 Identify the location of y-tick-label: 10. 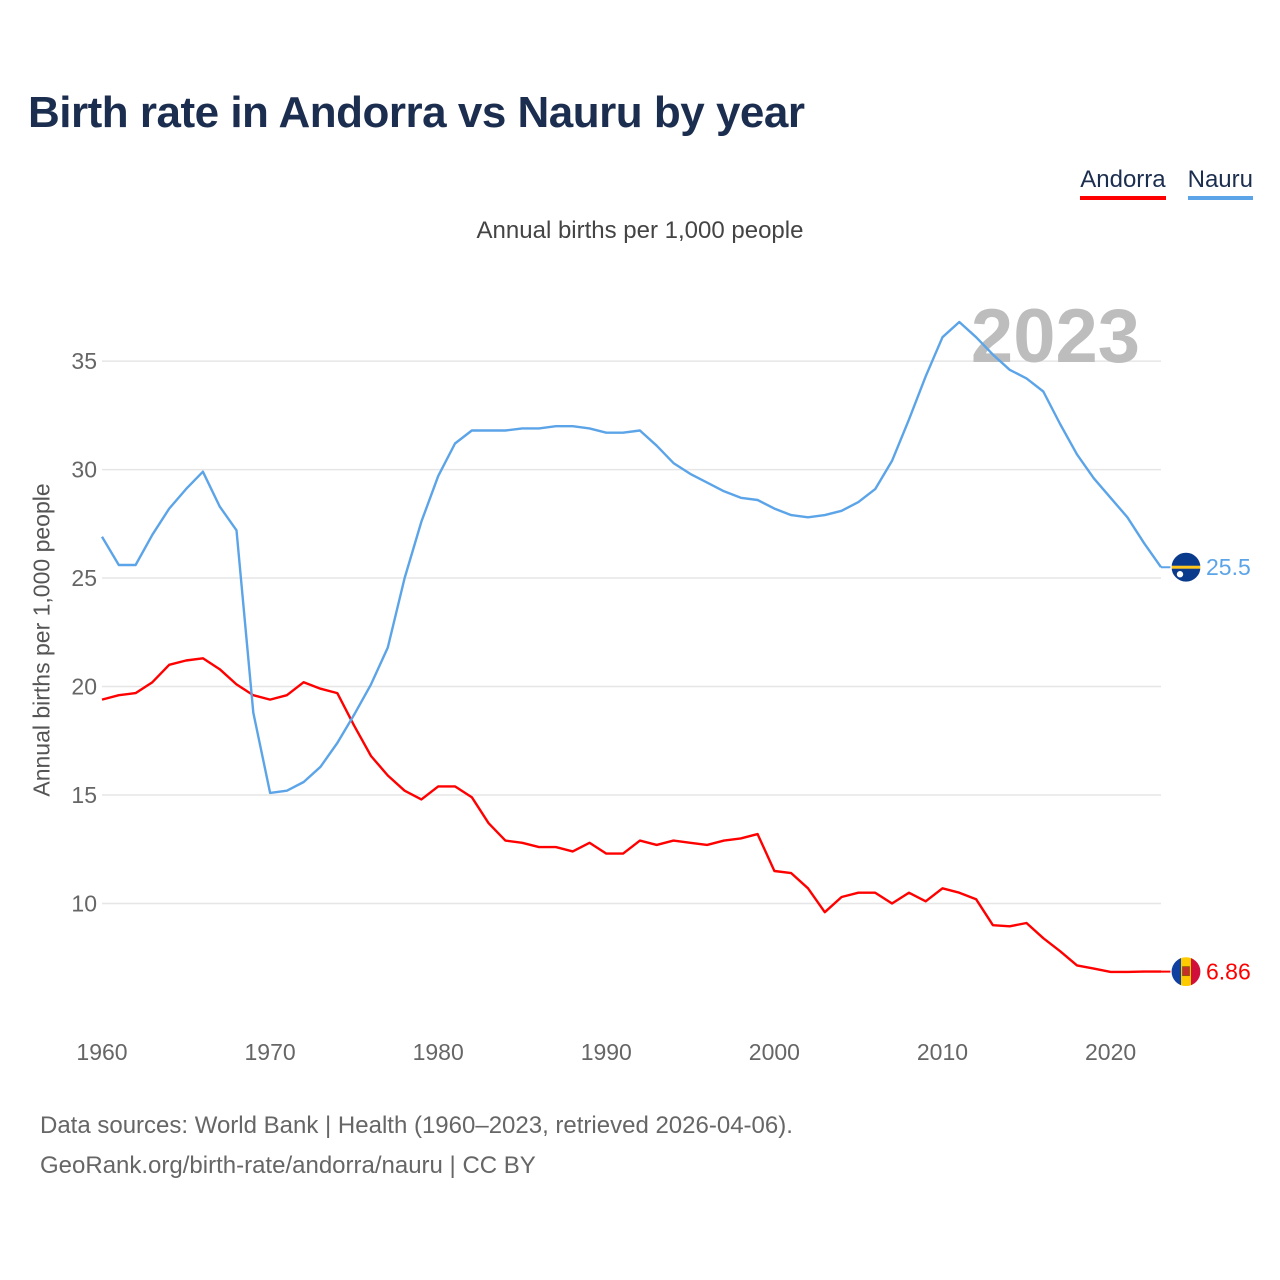
(84, 904).